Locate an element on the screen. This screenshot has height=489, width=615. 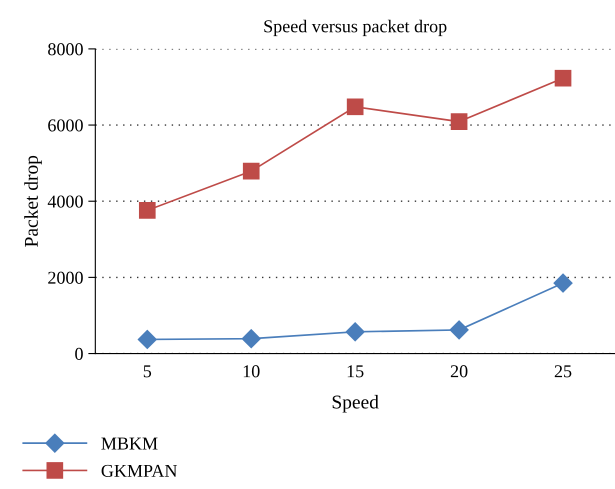
chart-title: Speed versus packet drop is located at coordinates (355, 28).